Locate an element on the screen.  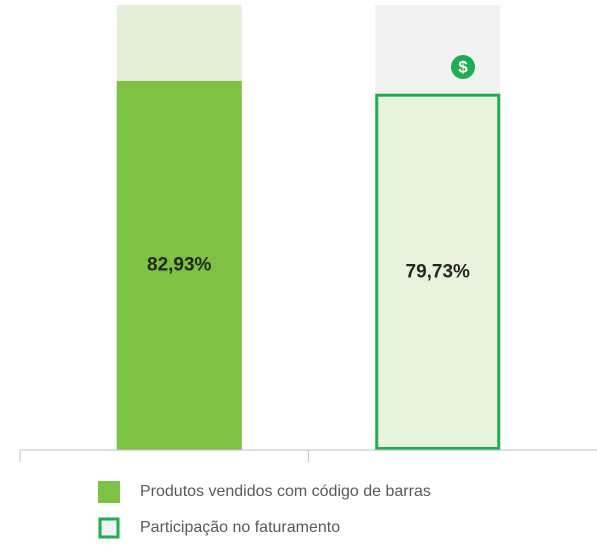
value-label: 82,93% is located at coordinates (179, 264).